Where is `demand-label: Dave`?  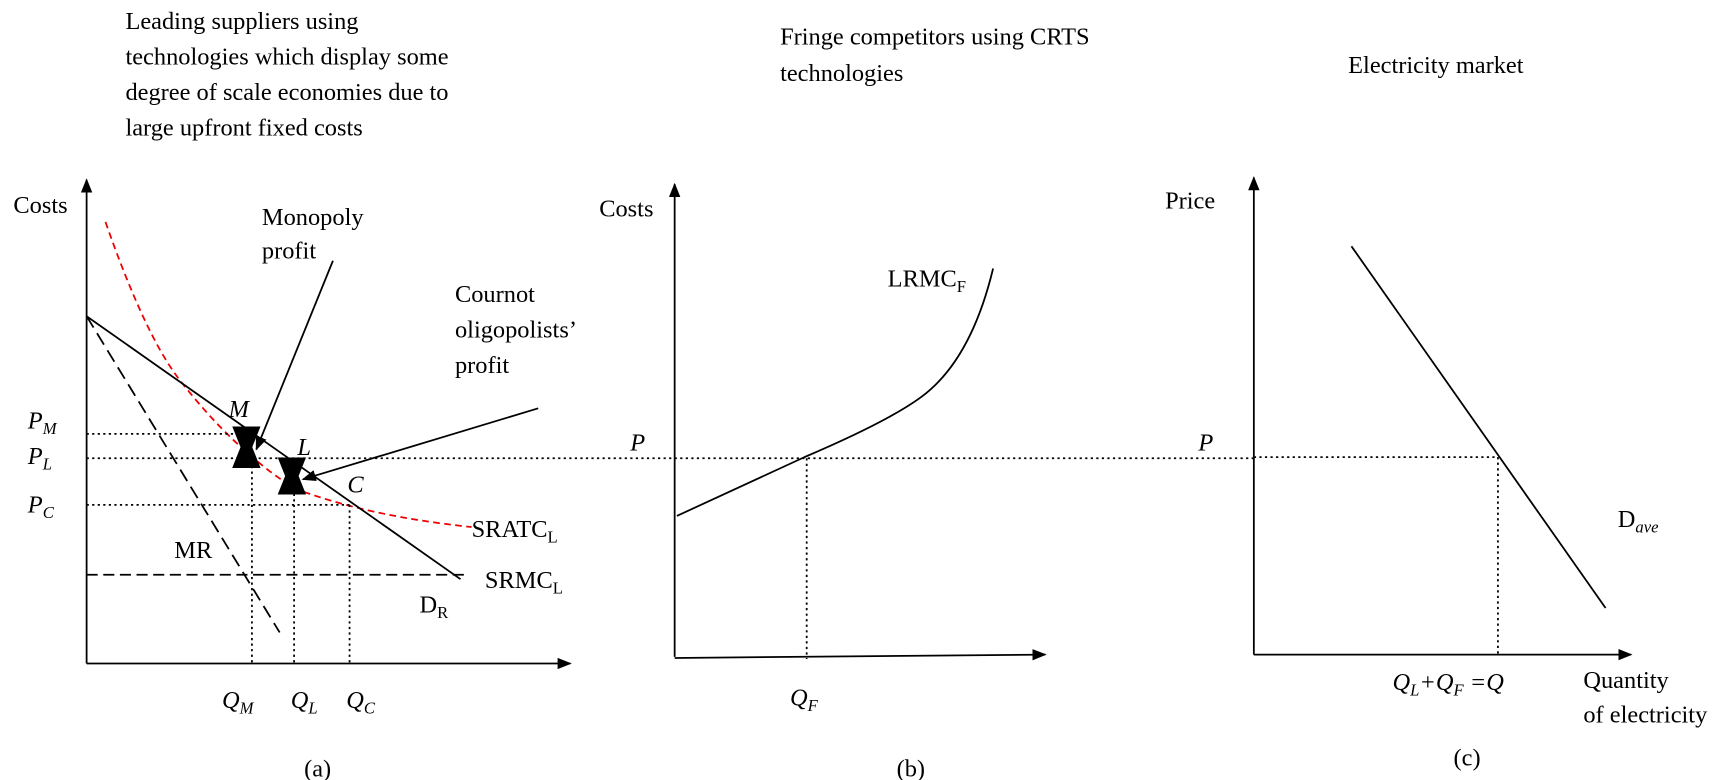
demand-label: Dave is located at coordinates (1638, 521).